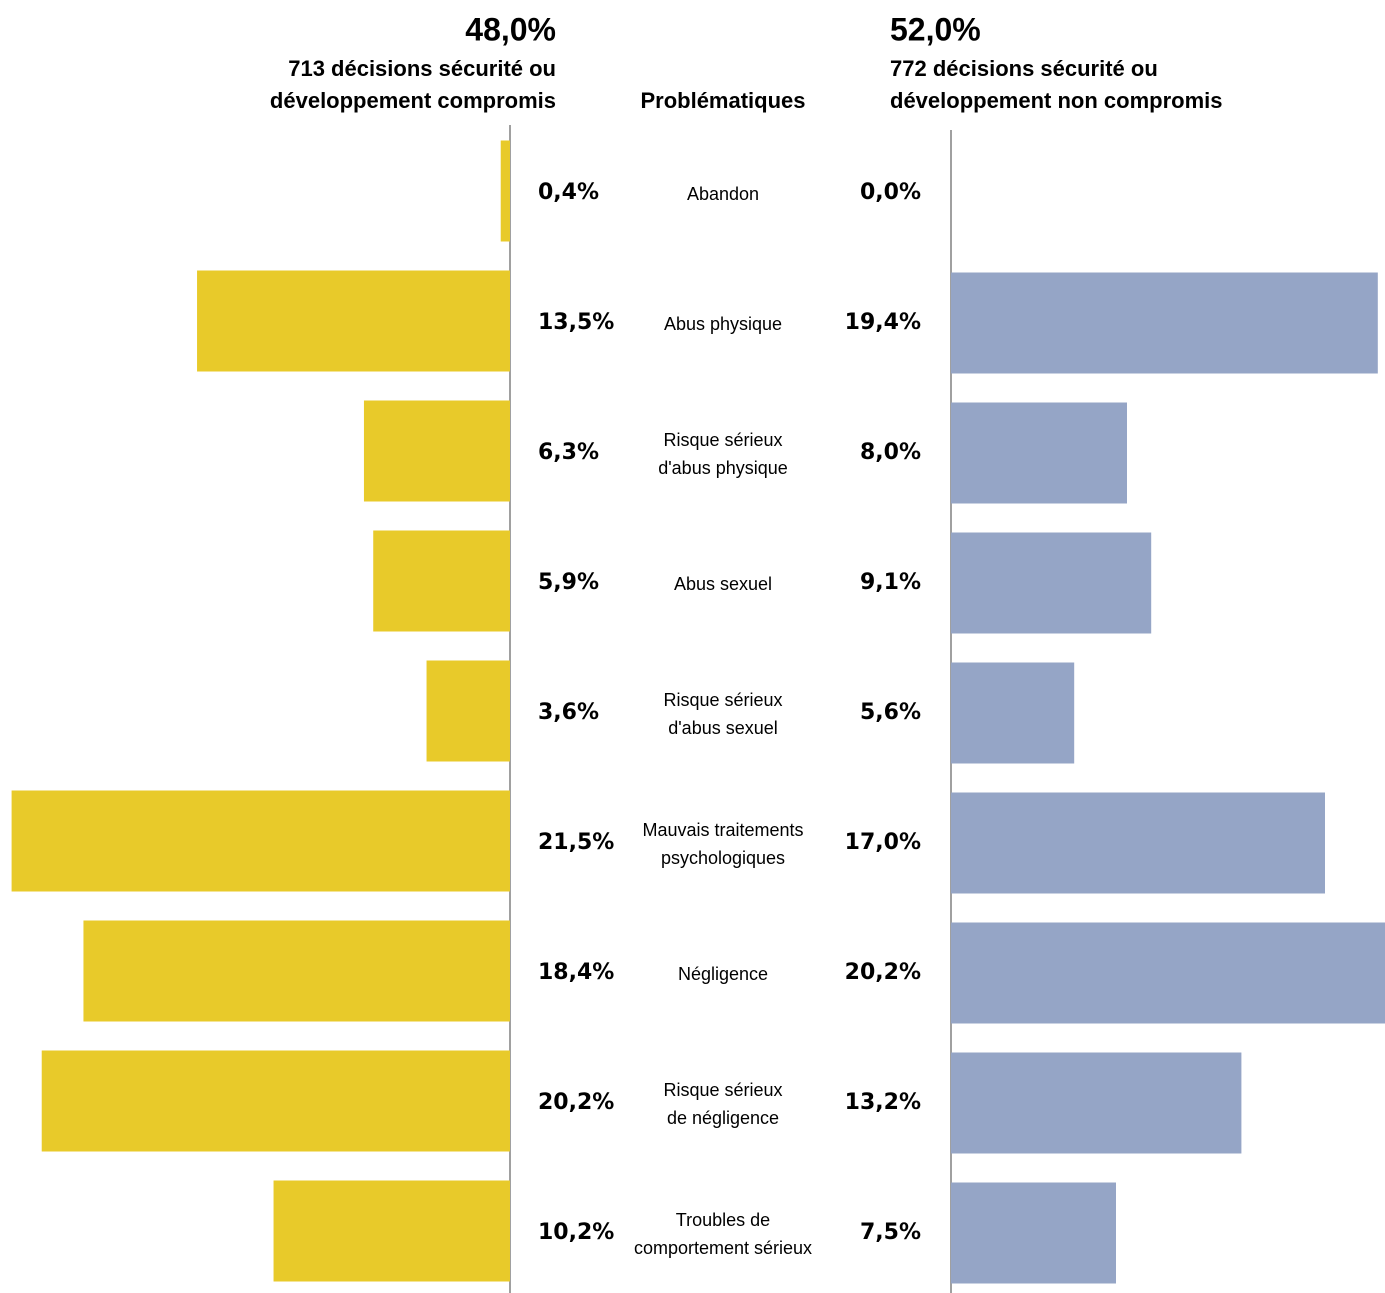 The image size is (1385, 1293). Describe the element at coordinates (935, 29) in the screenshot. I see `group-share: 52,0%` at that location.